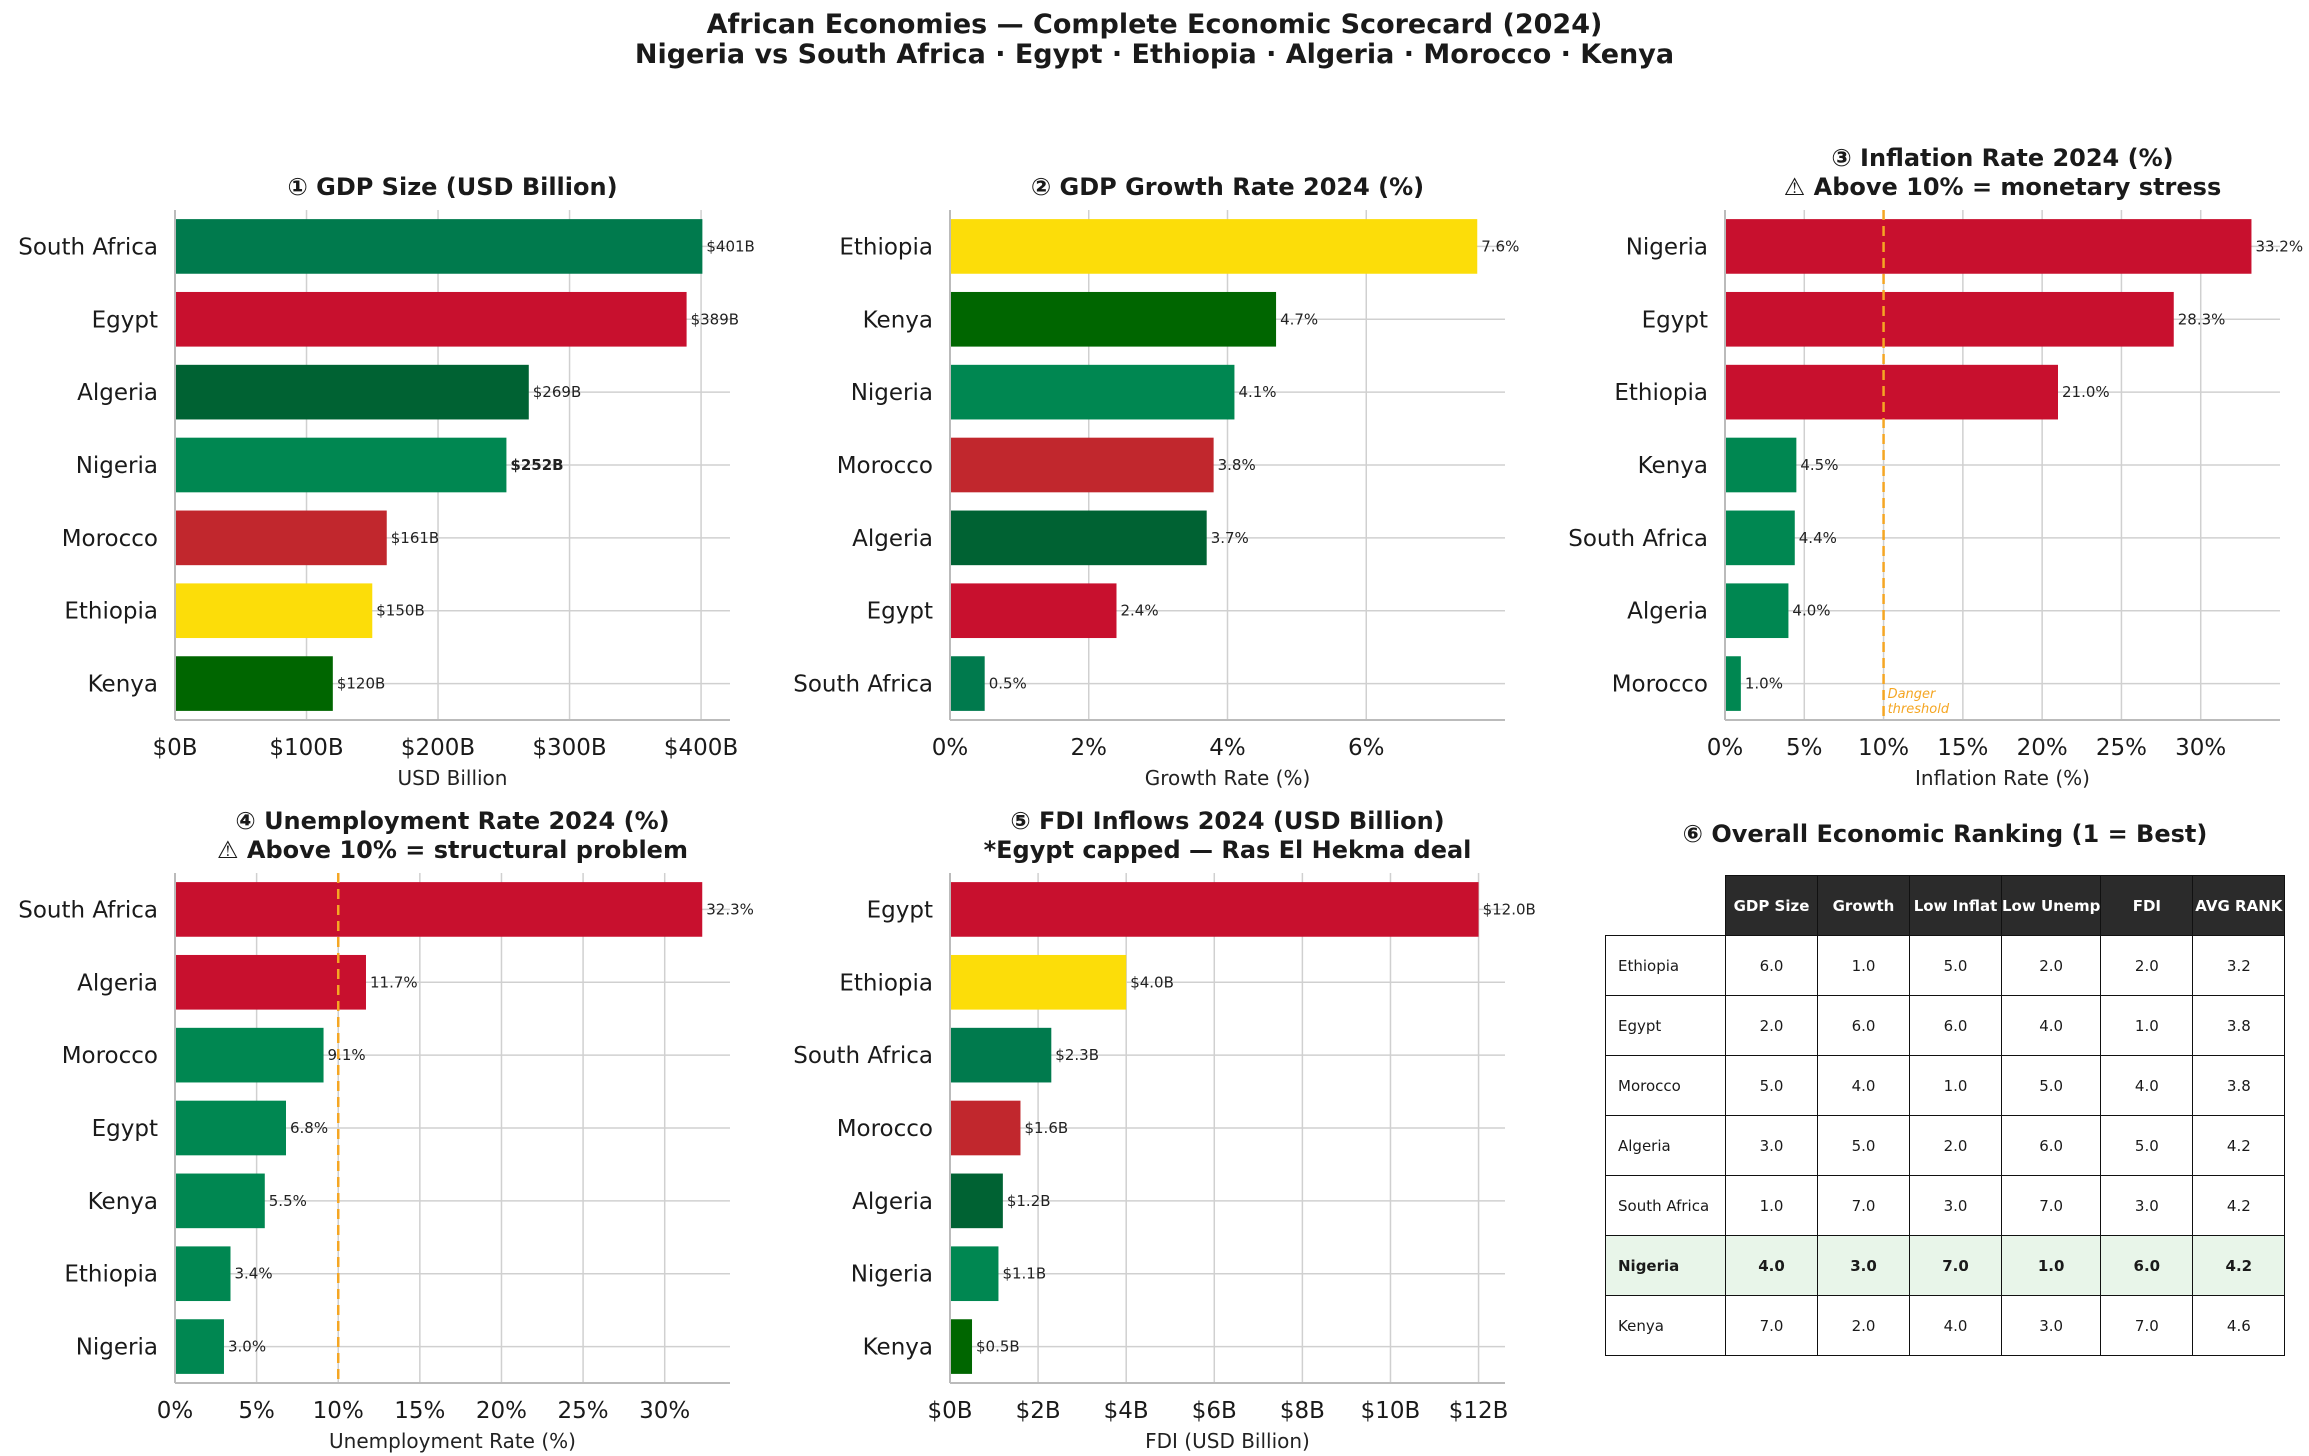 This screenshot has width=2309, height=1456. I want to click on table-row: South Africa 1.0 7.0 3.0 7.0 3.0 4.2, so click(1945, 1205).